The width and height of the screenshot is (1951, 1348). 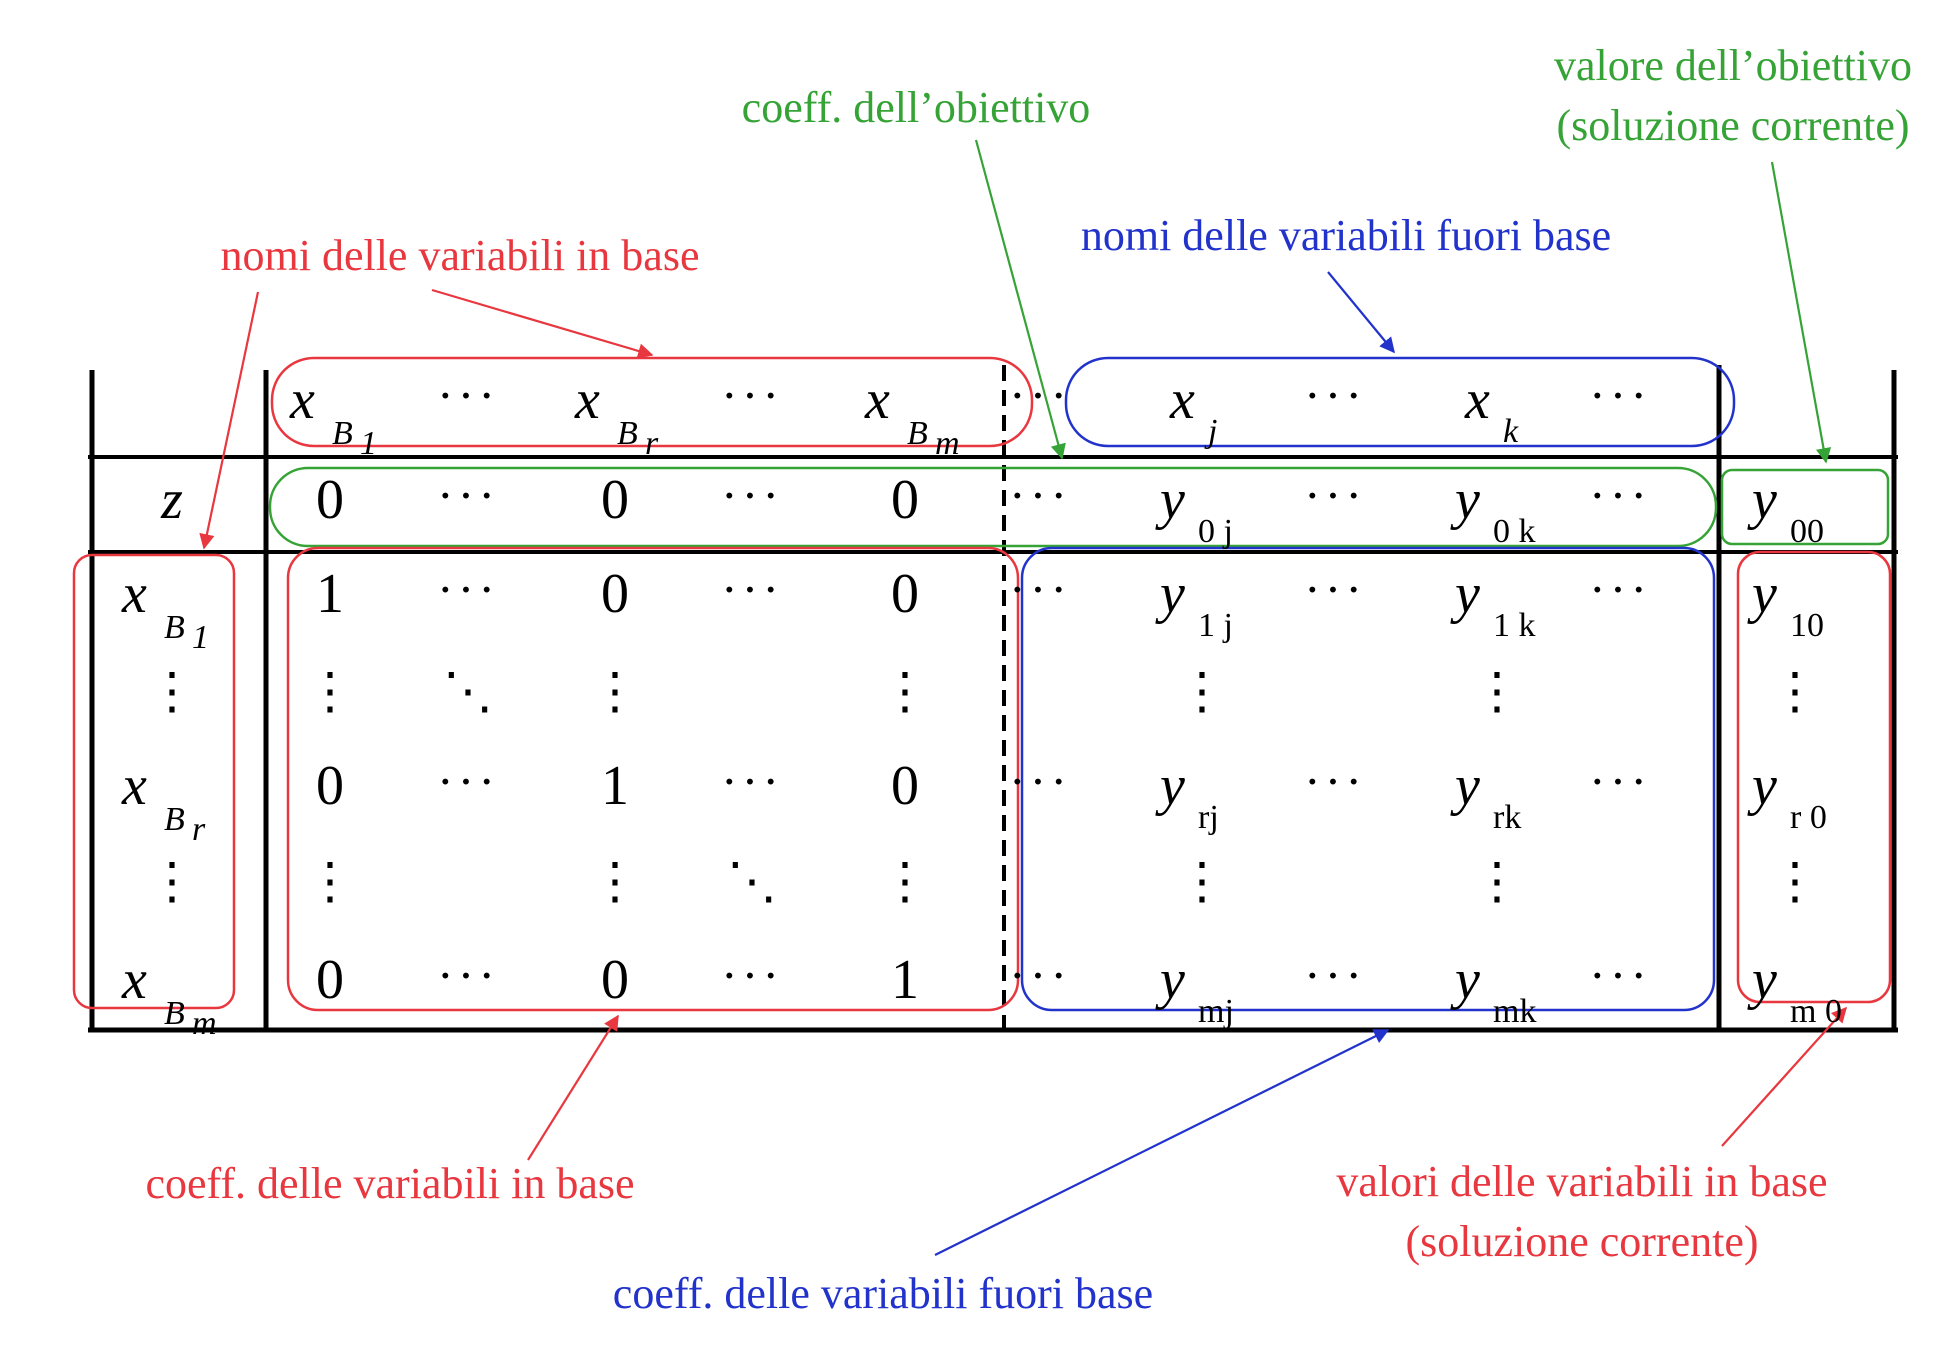 What do you see at coordinates (468, 495) in the screenshot?
I see `objective-basic-hdots-1: ···` at bounding box center [468, 495].